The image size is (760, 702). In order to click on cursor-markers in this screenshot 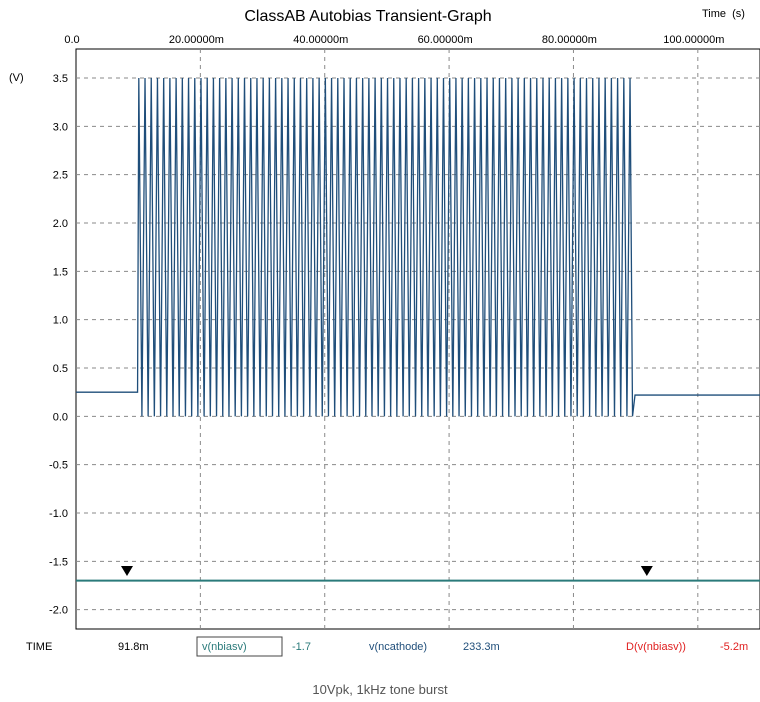, I will do `click(386, 571)`.